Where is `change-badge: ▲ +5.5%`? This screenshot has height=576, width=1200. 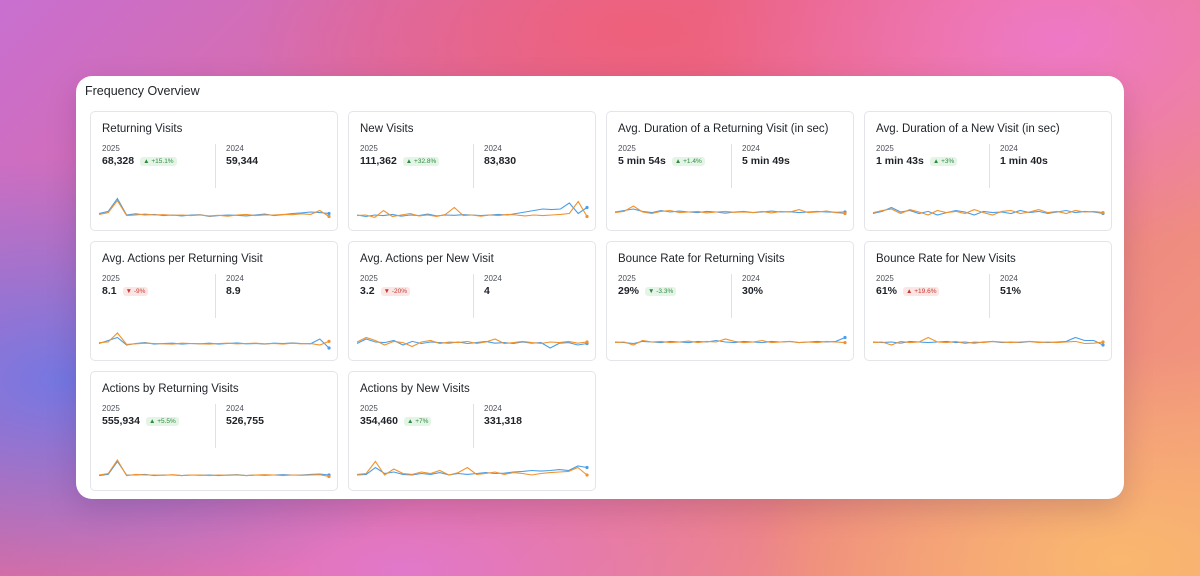 change-badge: ▲ +5.5% is located at coordinates (162, 421).